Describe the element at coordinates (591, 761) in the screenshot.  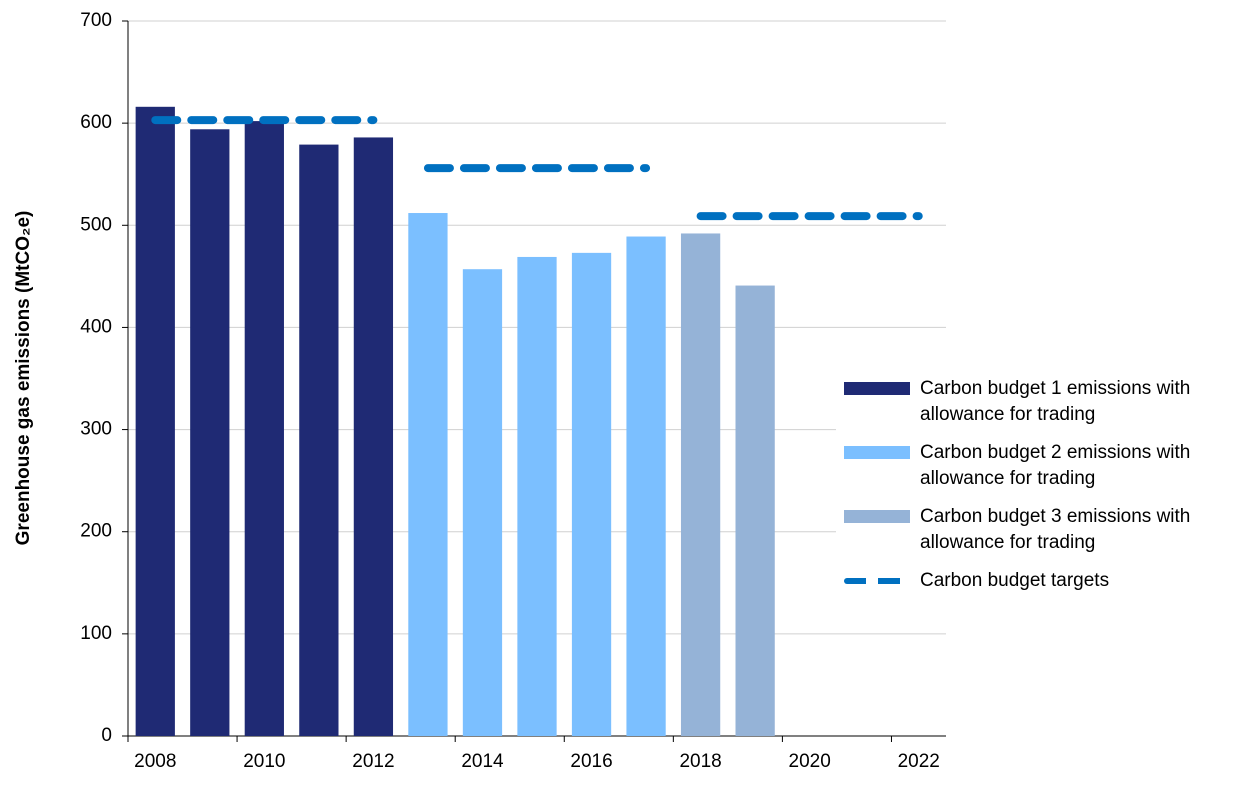
I see `x-tick-label: 2016` at that location.